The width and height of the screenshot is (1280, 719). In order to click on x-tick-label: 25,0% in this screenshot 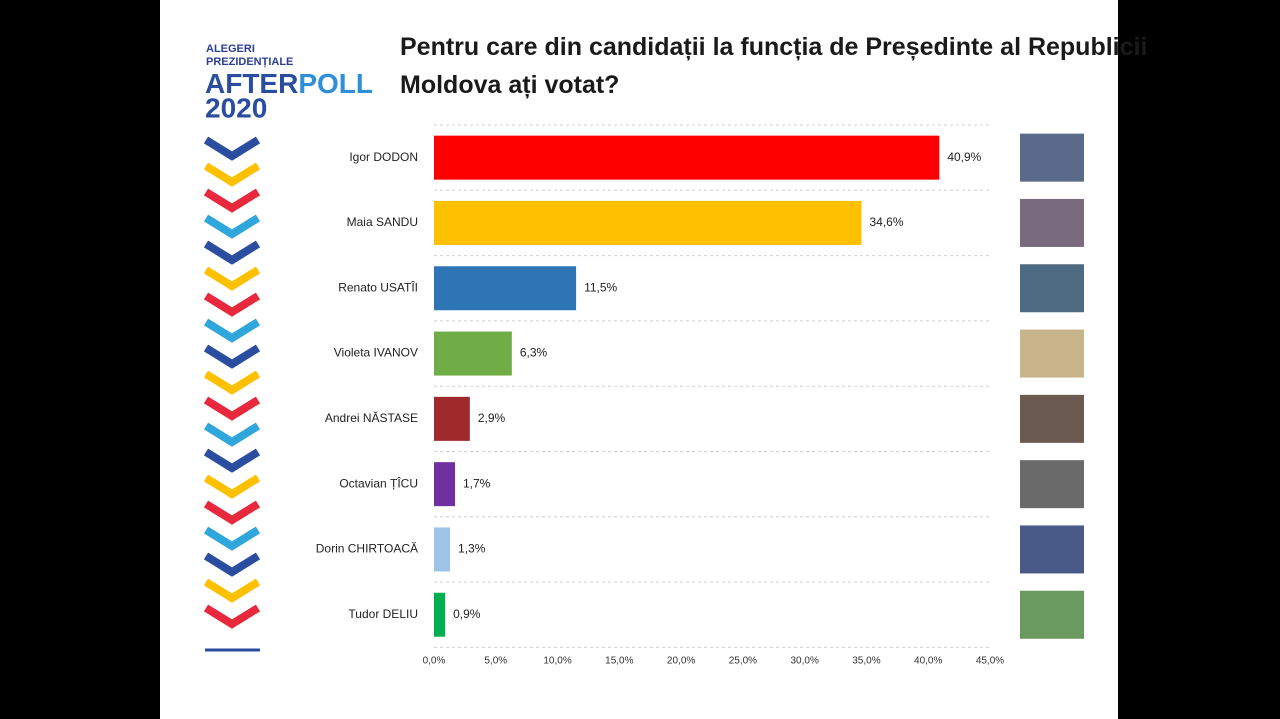, I will do `click(743, 661)`.